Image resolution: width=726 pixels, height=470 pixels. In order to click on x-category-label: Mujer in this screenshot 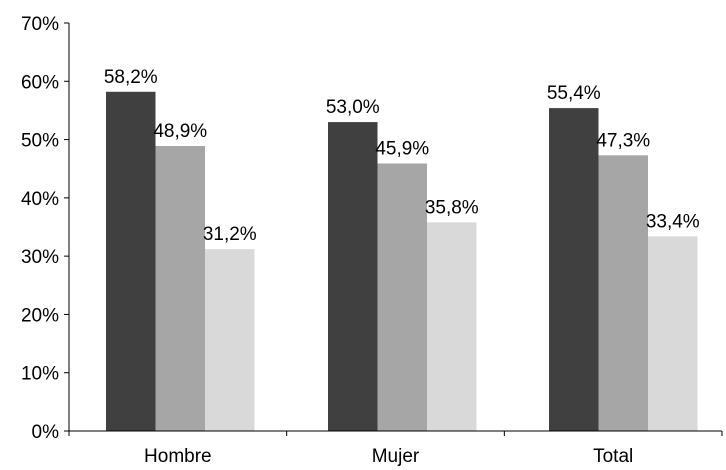, I will do `click(396, 456)`.